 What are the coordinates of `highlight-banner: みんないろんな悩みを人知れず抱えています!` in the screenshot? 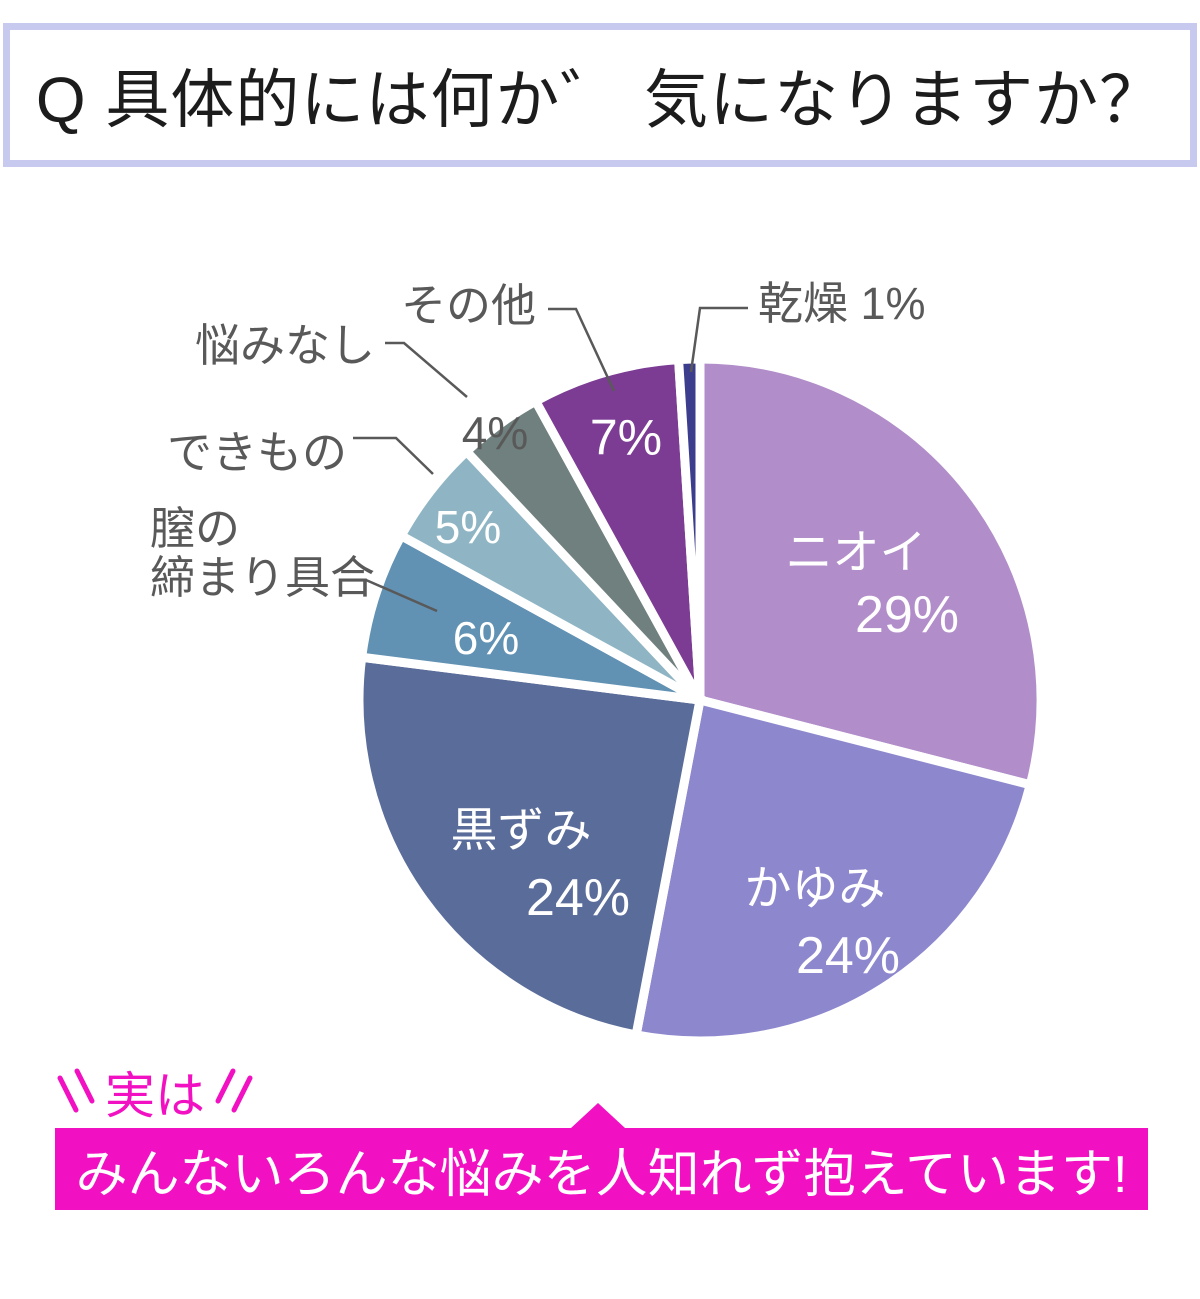 It's located at (601, 1156).